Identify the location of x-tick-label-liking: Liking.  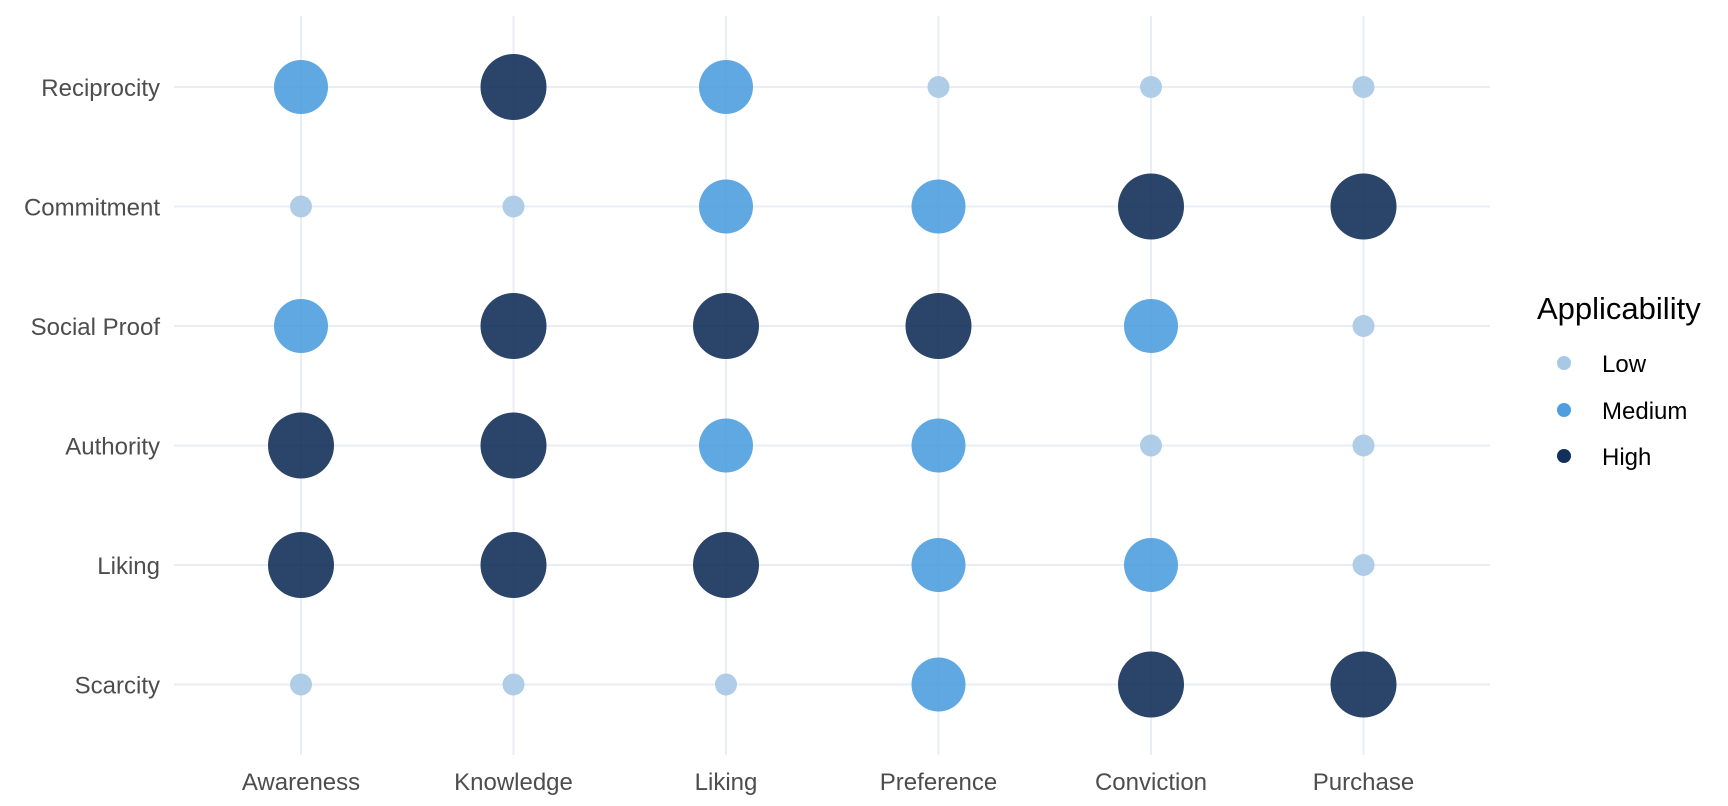
(726, 782).